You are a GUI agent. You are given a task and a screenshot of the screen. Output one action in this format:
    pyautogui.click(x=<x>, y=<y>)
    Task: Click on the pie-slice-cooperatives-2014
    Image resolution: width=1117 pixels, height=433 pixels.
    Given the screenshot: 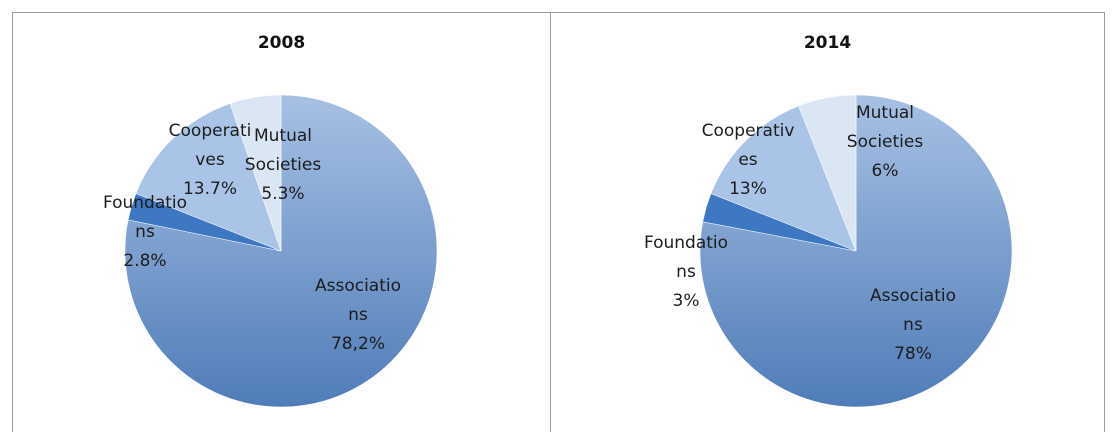 What is the action you would take?
    pyautogui.click(x=783, y=178)
    